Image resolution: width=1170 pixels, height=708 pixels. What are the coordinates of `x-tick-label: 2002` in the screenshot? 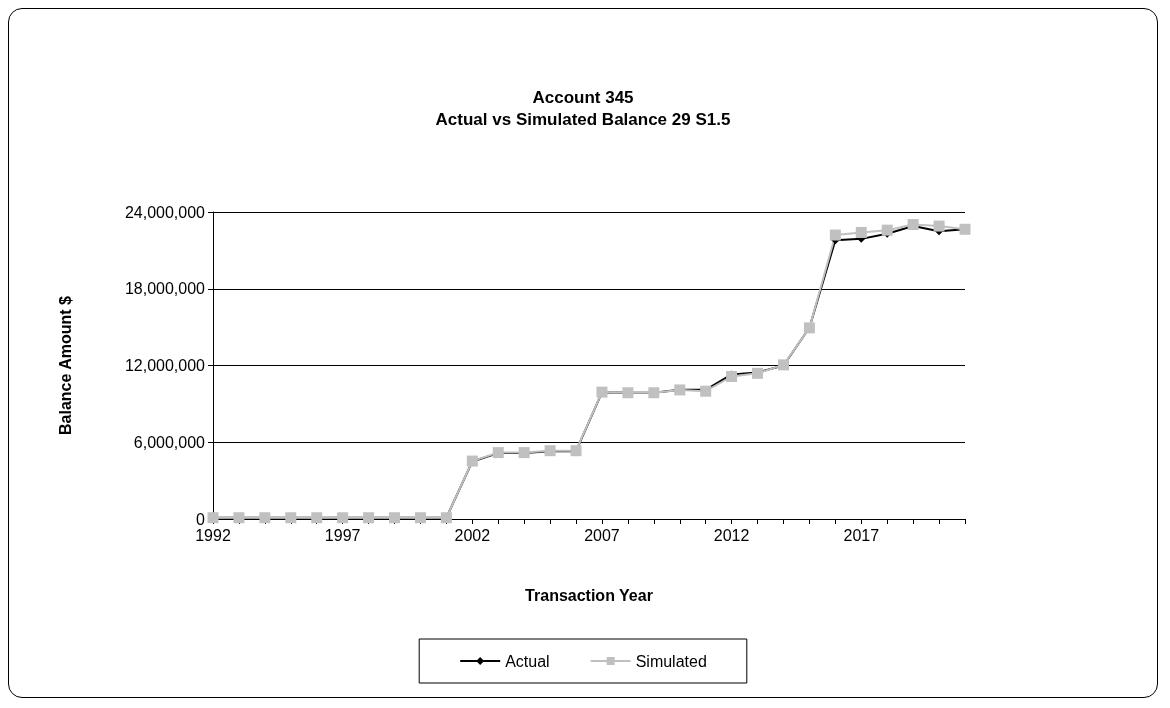 It's located at (472, 535).